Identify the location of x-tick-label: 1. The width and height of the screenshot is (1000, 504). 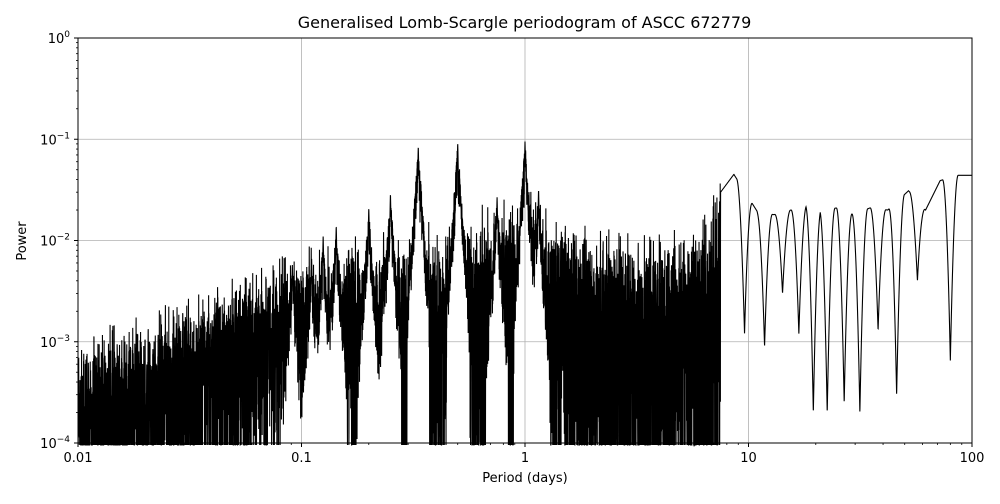
(525, 458).